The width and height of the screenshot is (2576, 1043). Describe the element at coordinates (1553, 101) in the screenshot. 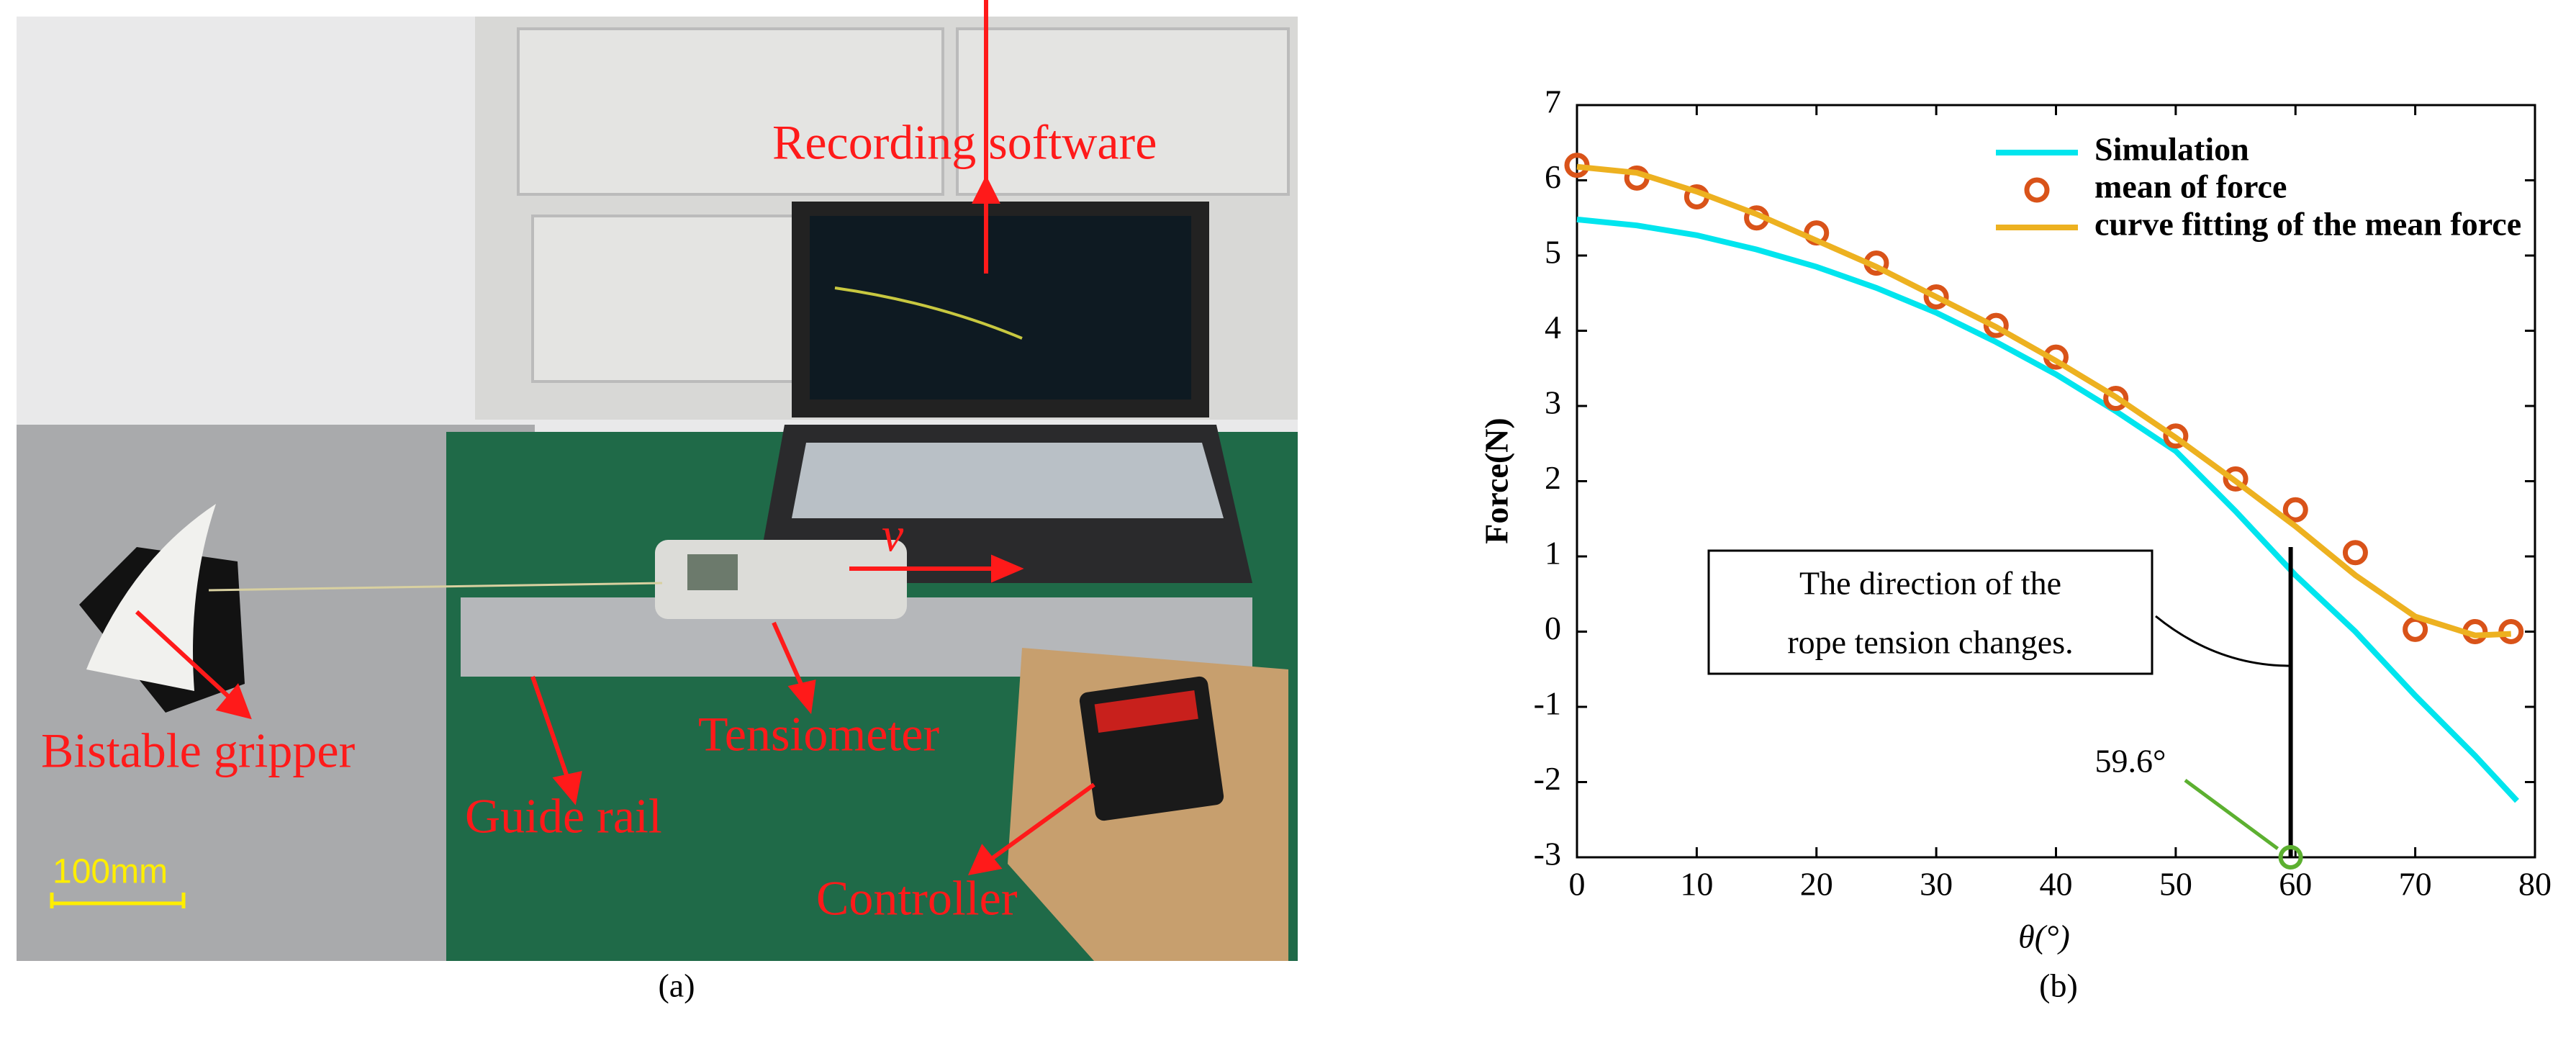

I see `y-tick-label: 7` at that location.